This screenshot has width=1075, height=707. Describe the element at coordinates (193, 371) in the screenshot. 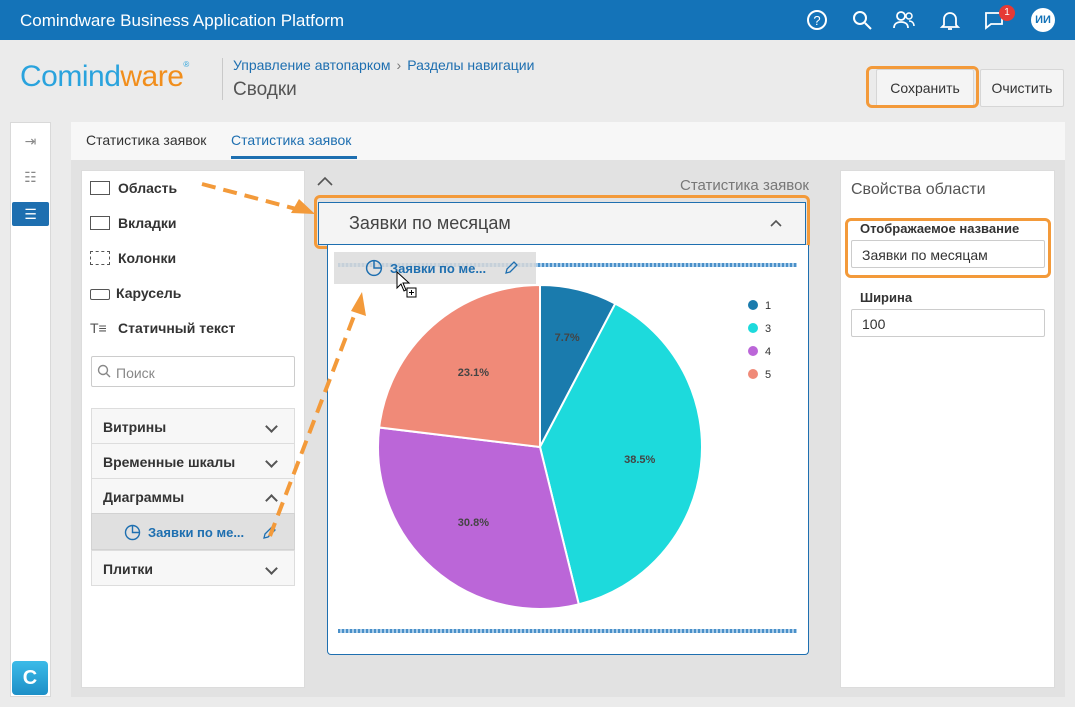

I see `search-input: Поиск` at that location.